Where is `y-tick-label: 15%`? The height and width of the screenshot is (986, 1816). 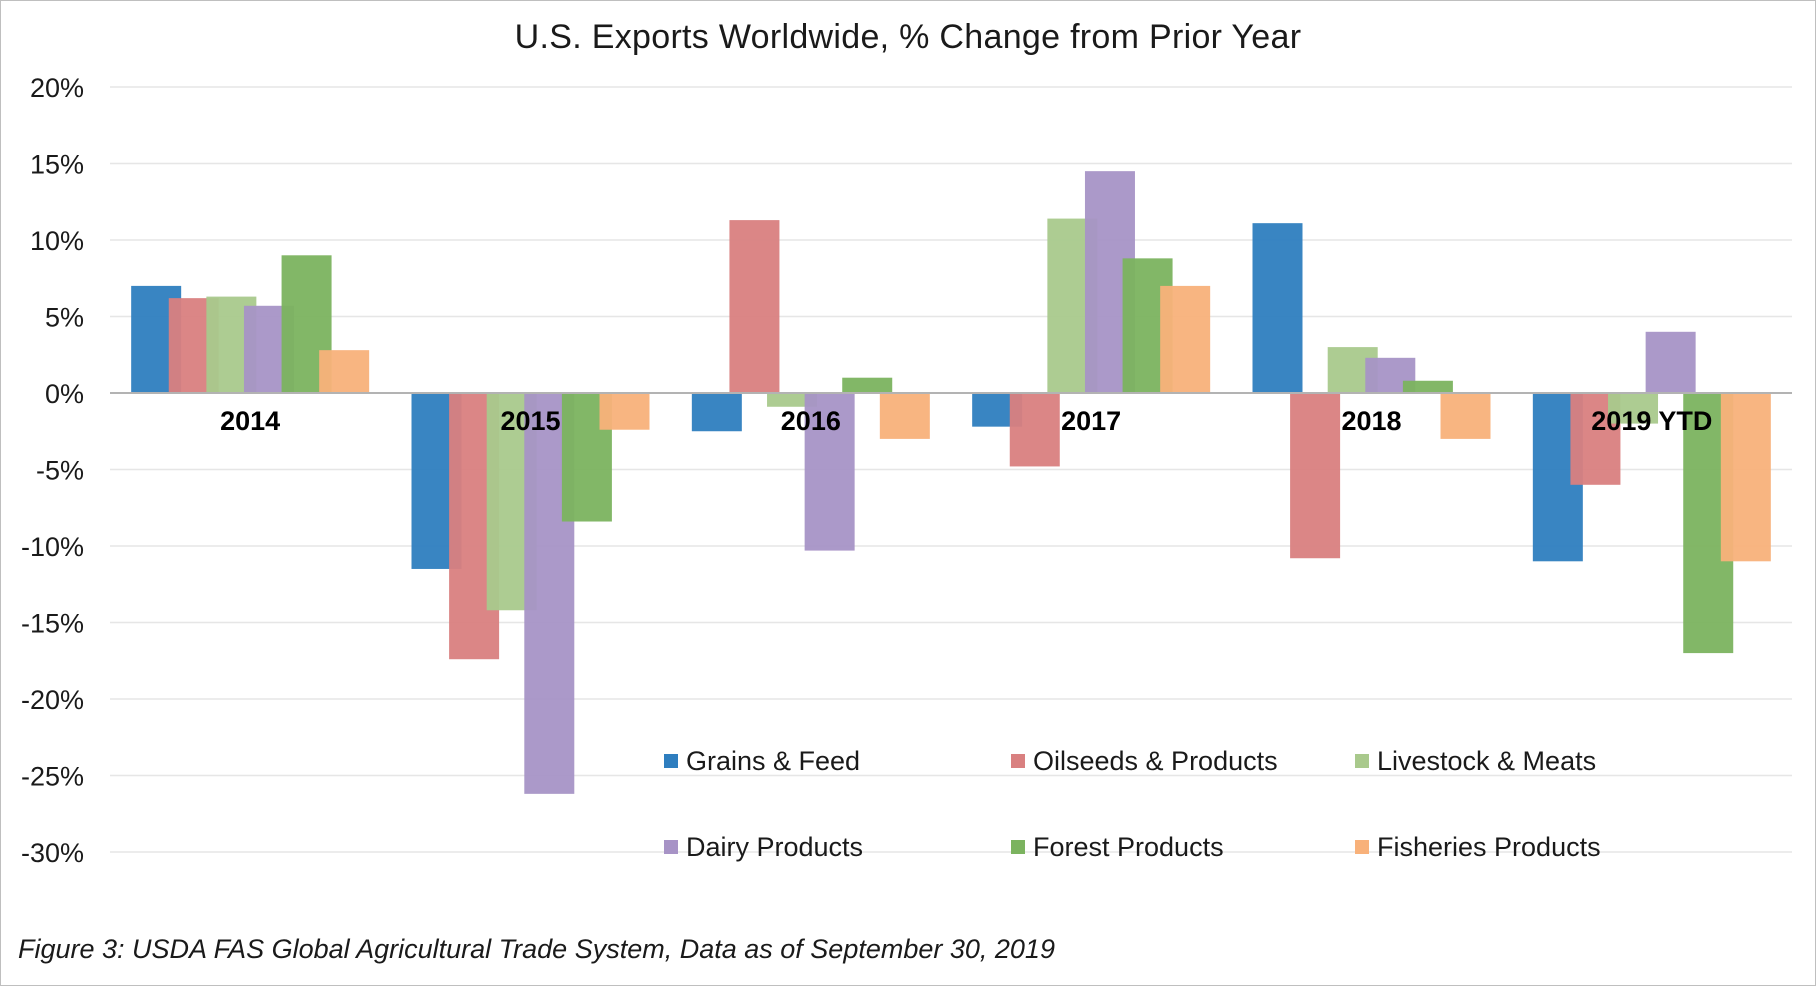 y-tick-label: 15% is located at coordinates (57, 165).